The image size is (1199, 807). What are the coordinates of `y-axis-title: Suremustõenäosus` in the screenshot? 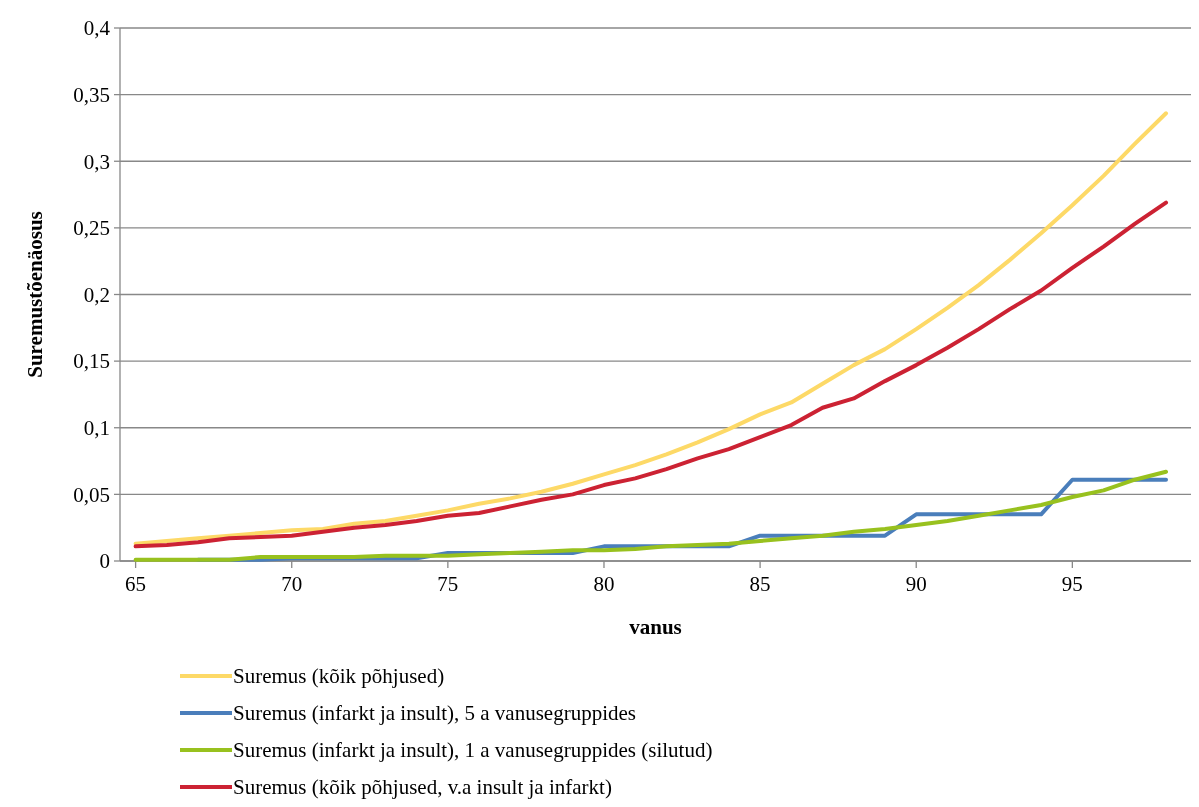 It's located at (35, 294).